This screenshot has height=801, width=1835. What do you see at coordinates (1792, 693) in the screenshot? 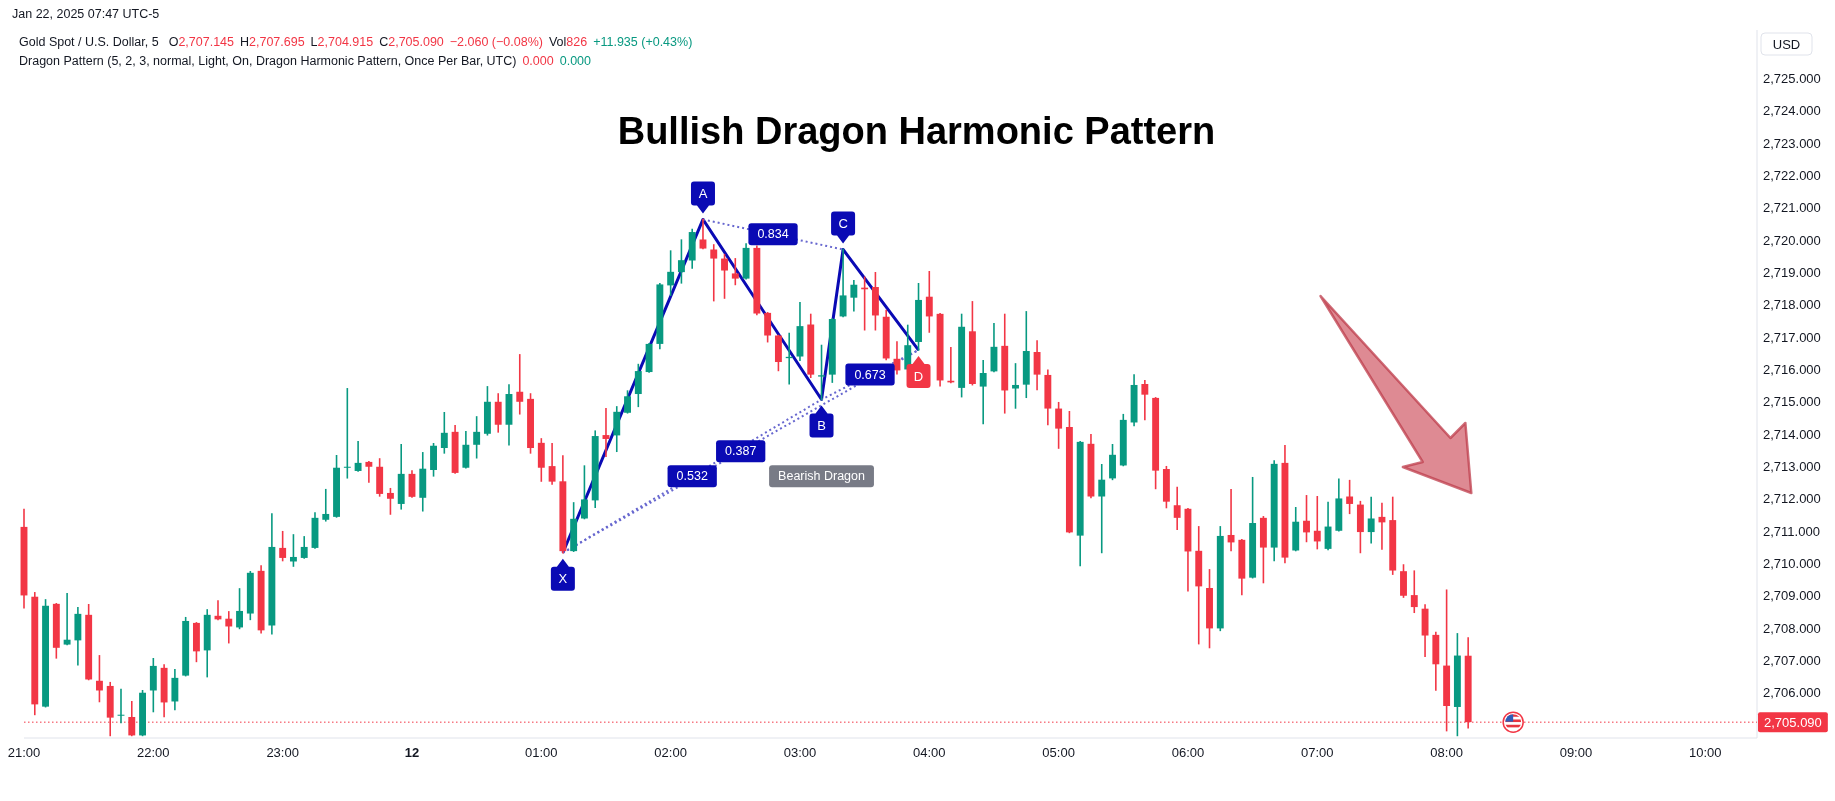
I see `y-tick-label: 2,706.000` at bounding box center [1792, 693].